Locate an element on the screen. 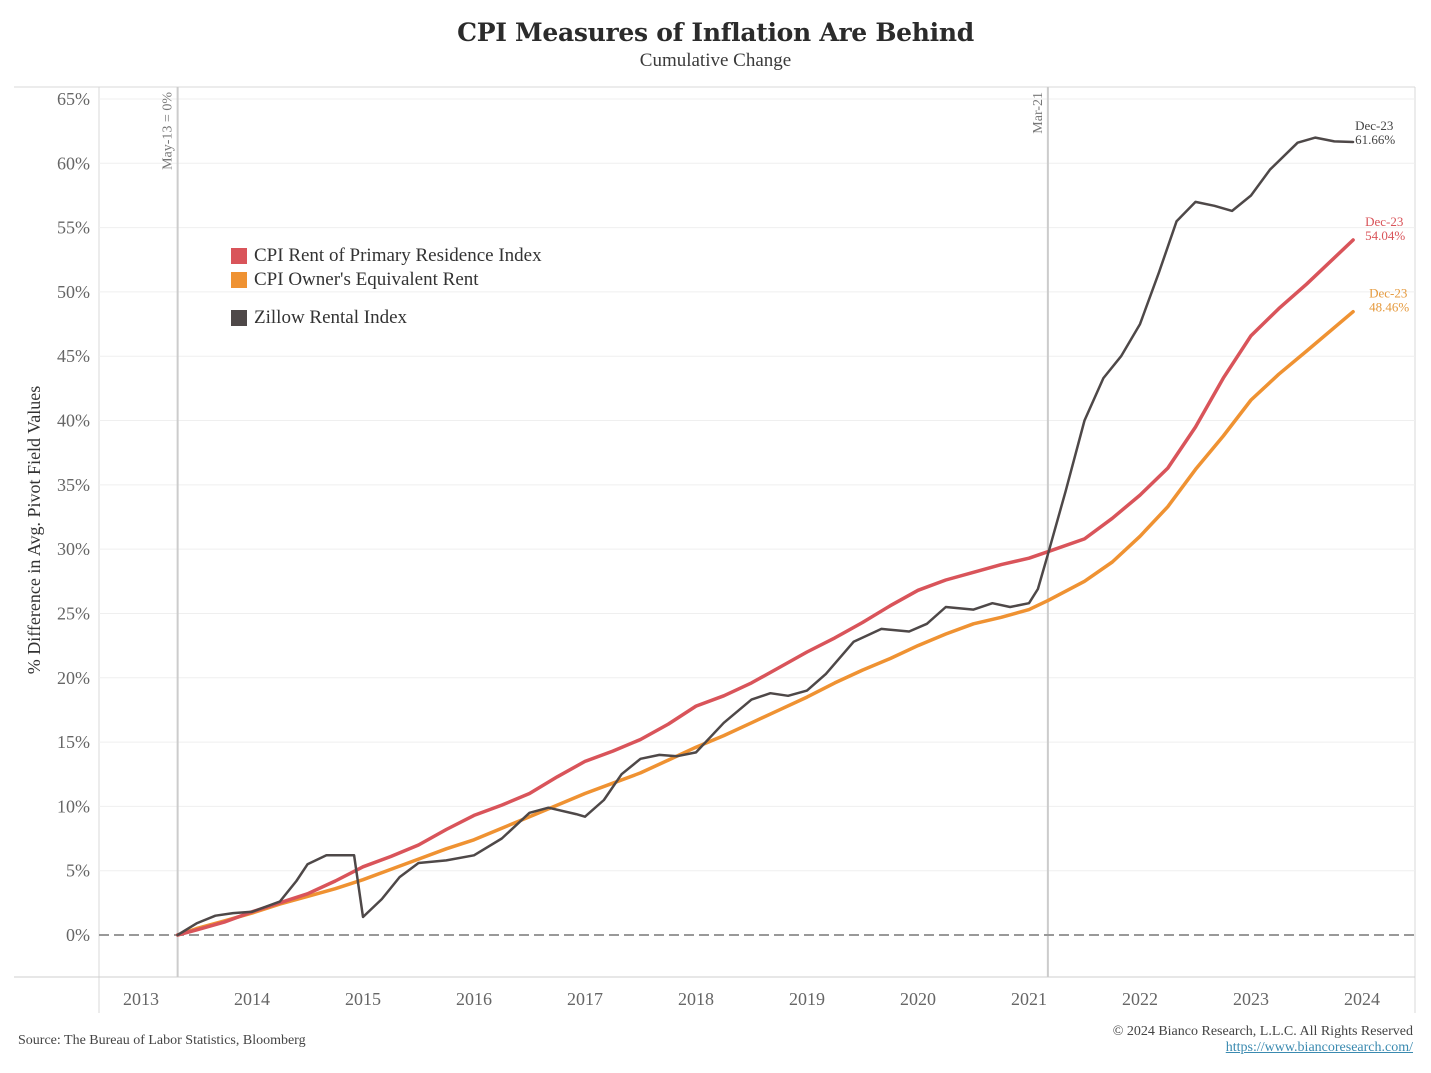 The image size is (1431, 1073). y-tick-label: 20% is located at coordinates (73, 678).